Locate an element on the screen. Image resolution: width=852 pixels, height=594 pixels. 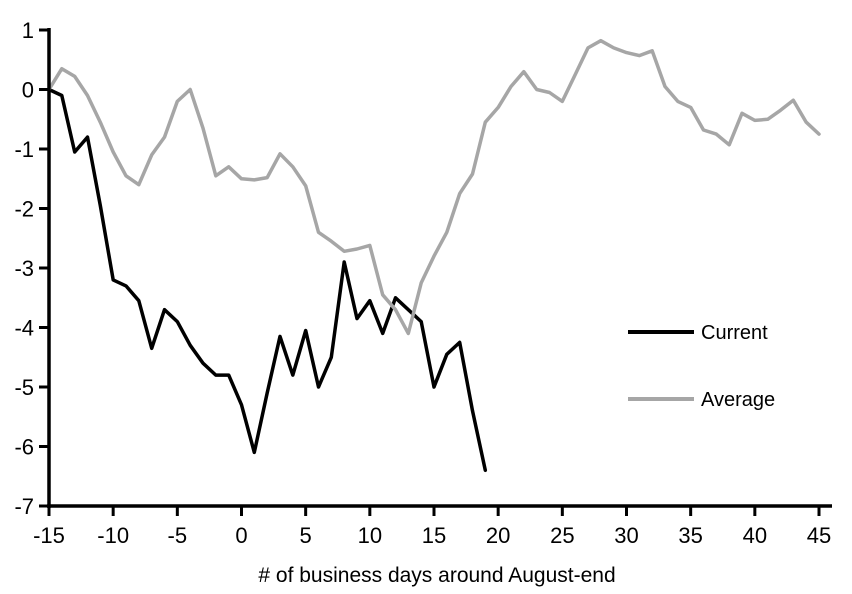
y-tick-label: -7 is located at coordinates (24, 506).